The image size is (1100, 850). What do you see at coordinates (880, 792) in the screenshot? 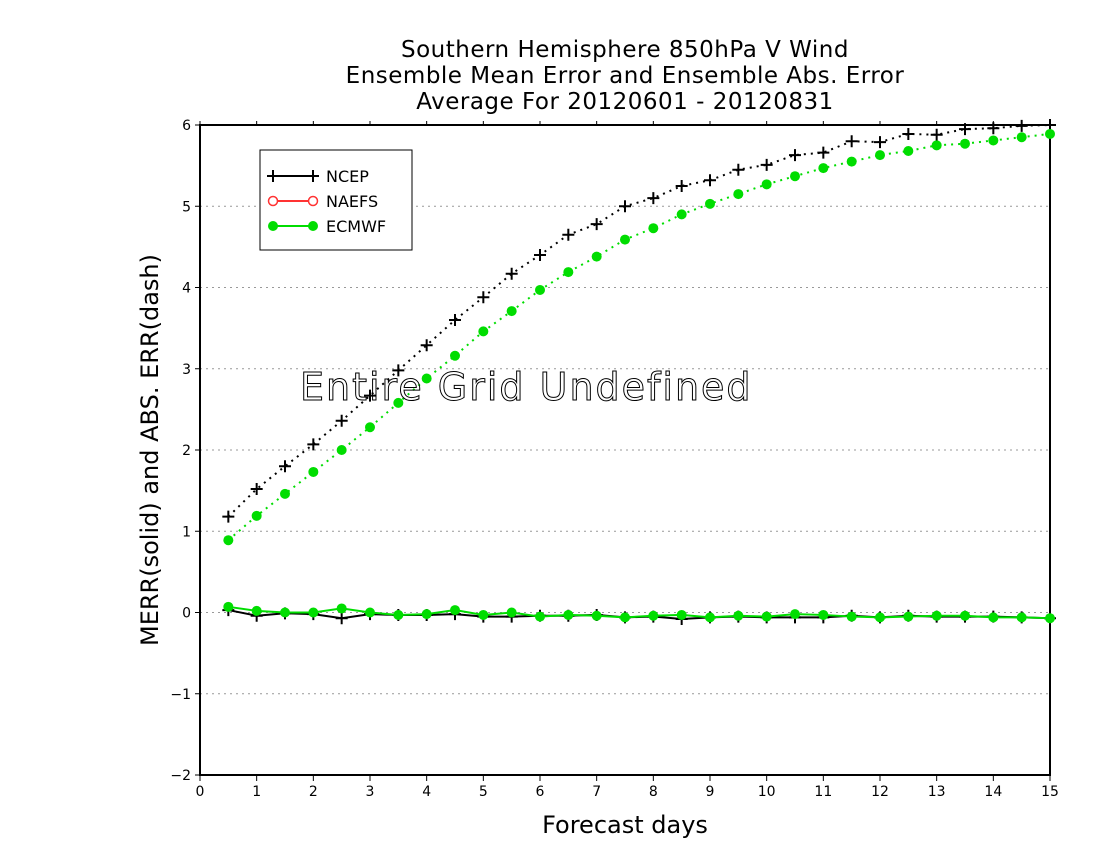
I see `x-tick-label: 12` at bounding box center [880, 792].